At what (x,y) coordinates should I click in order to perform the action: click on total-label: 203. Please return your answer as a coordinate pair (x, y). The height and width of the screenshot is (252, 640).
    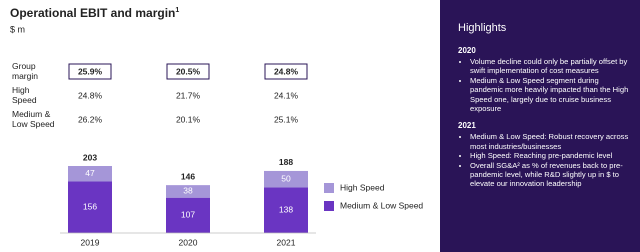
    Looking at the image, I should click on (90, 157).